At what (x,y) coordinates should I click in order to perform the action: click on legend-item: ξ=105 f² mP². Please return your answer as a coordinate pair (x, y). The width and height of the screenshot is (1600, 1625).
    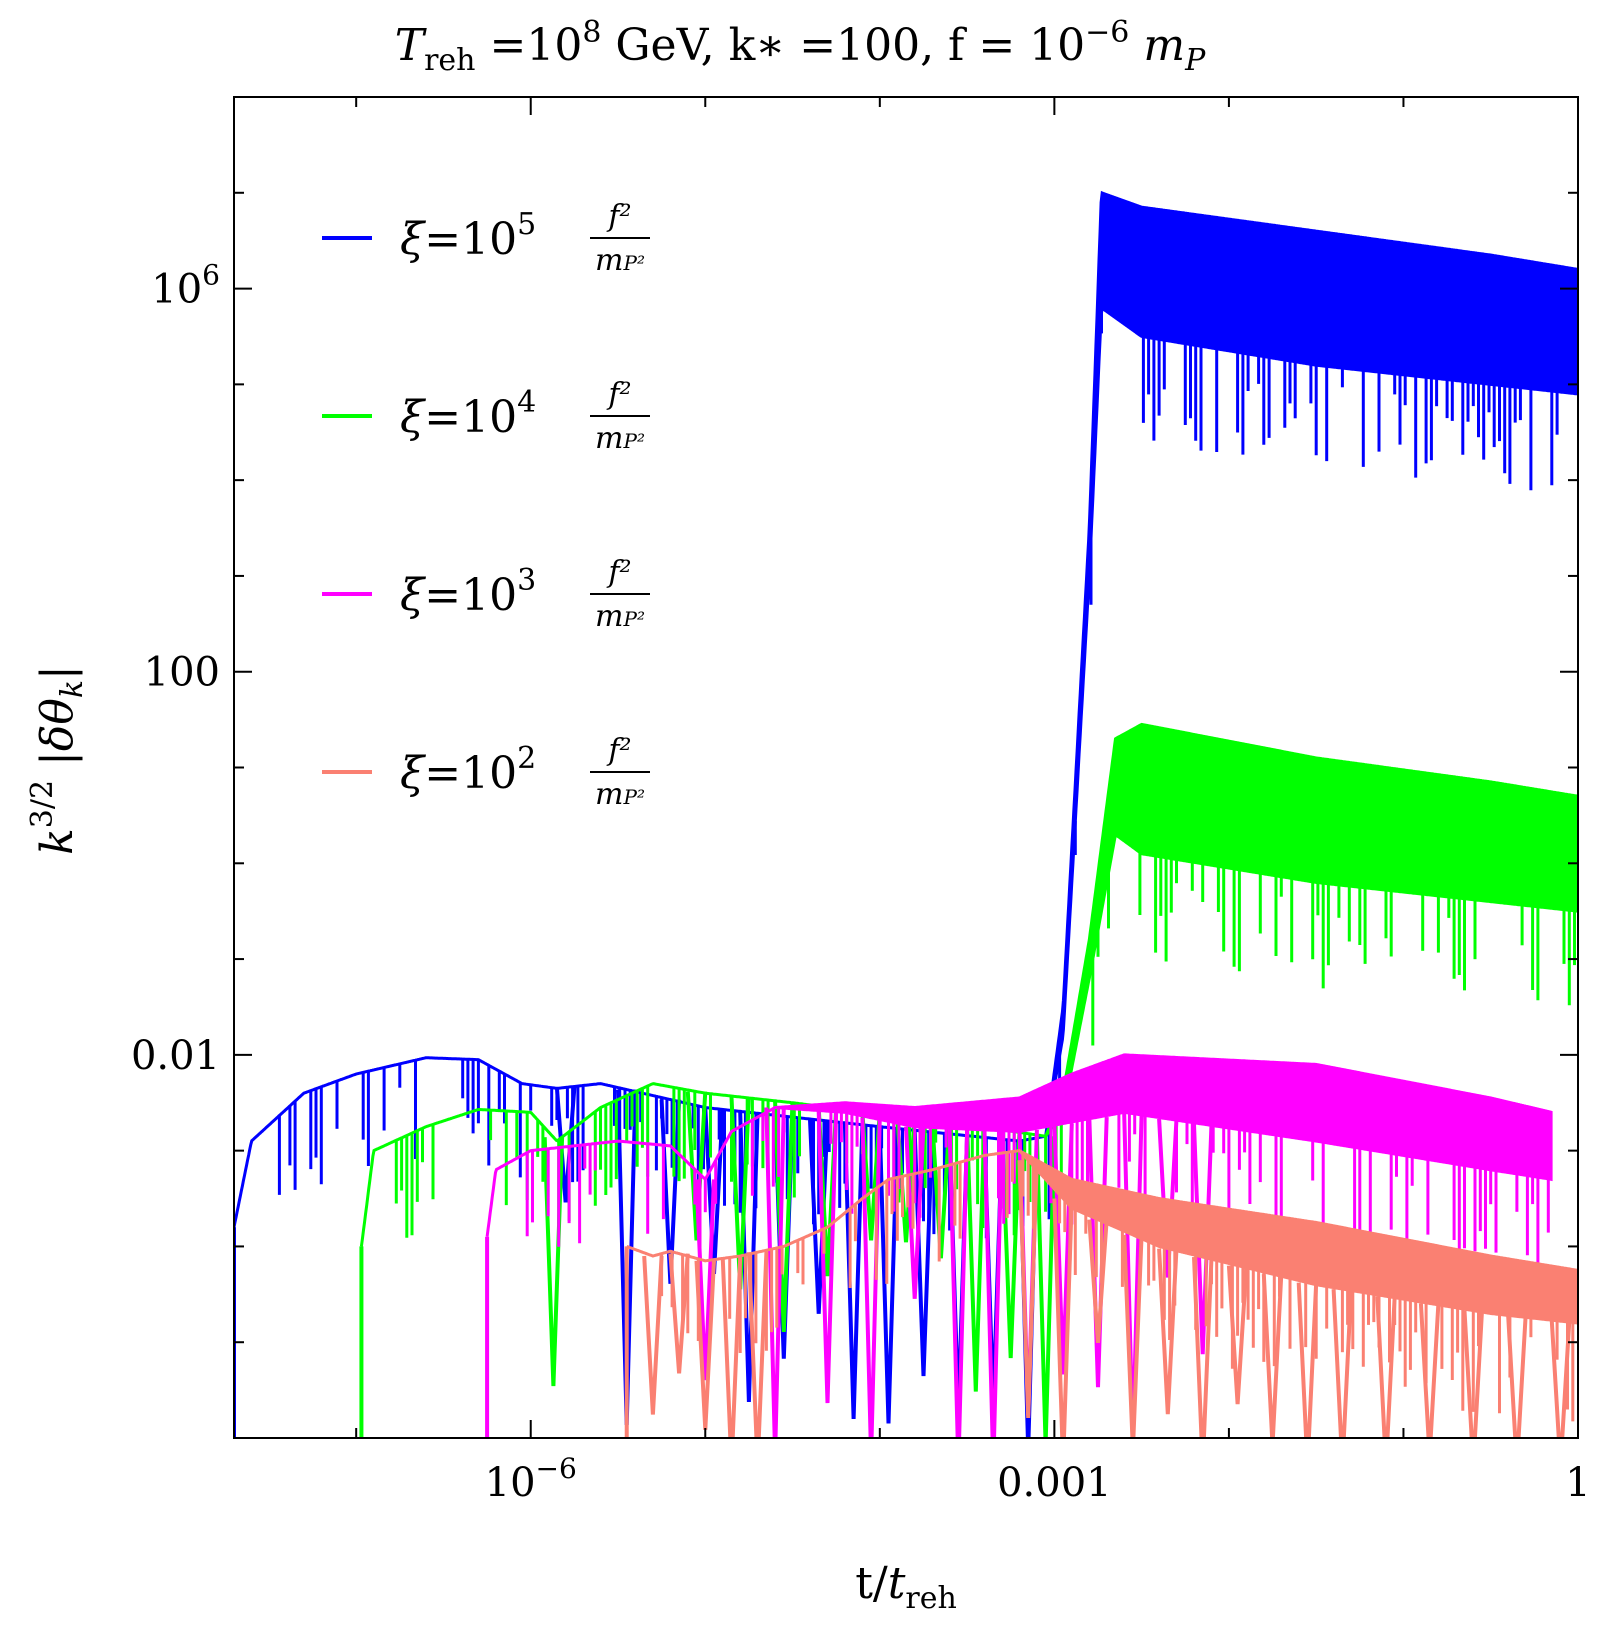
    Looking at the image, I should click on (486, 238).